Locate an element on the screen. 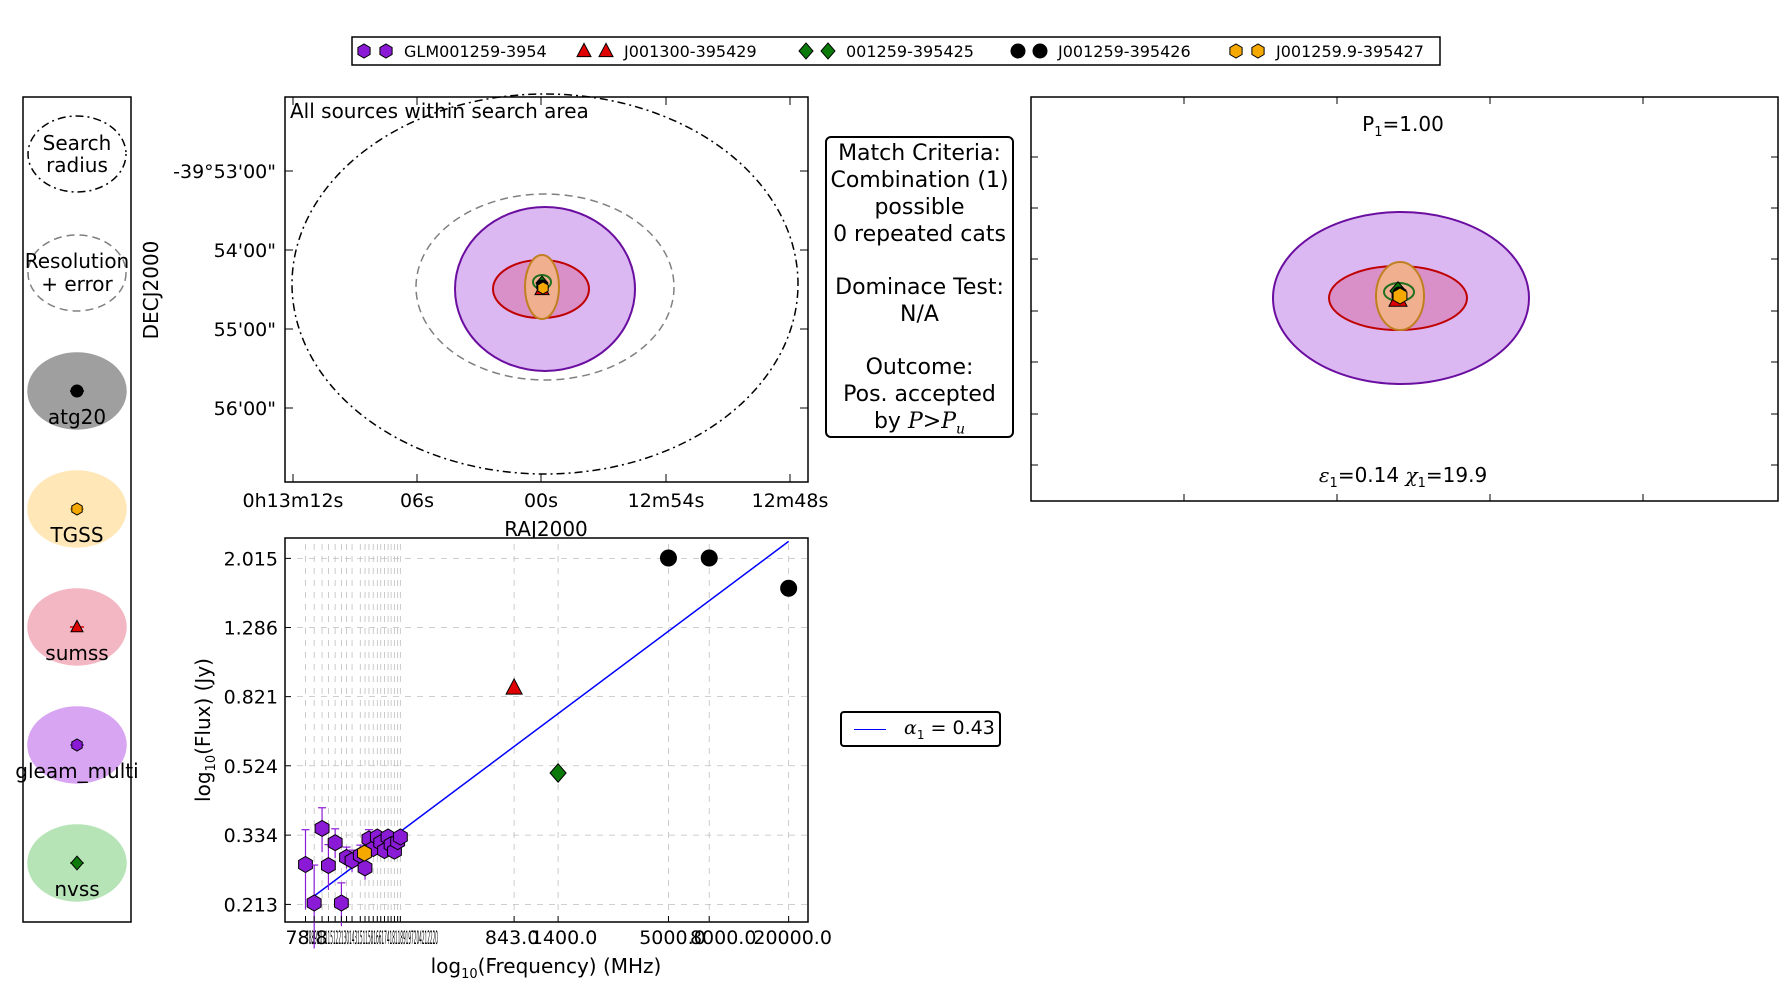 The height and width of the screenshot is (986, 1784). sky-plot-title: All sources within search area is located at coordinates (439, 111).